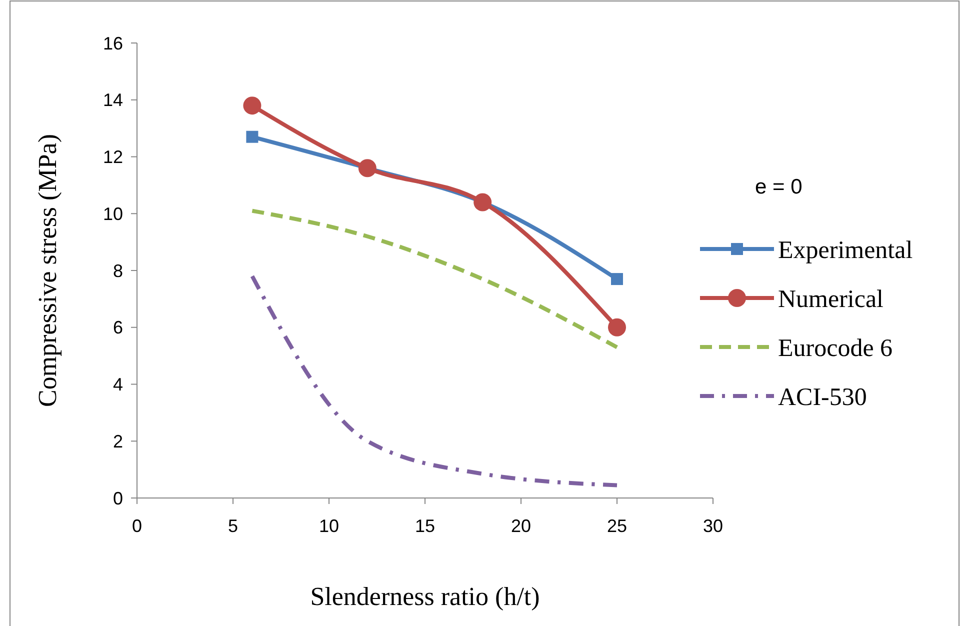  What do you see at coordinates (845, 250) in the screenshot?
I see `legend-label: Experimental` at bounding box center [845, 250].